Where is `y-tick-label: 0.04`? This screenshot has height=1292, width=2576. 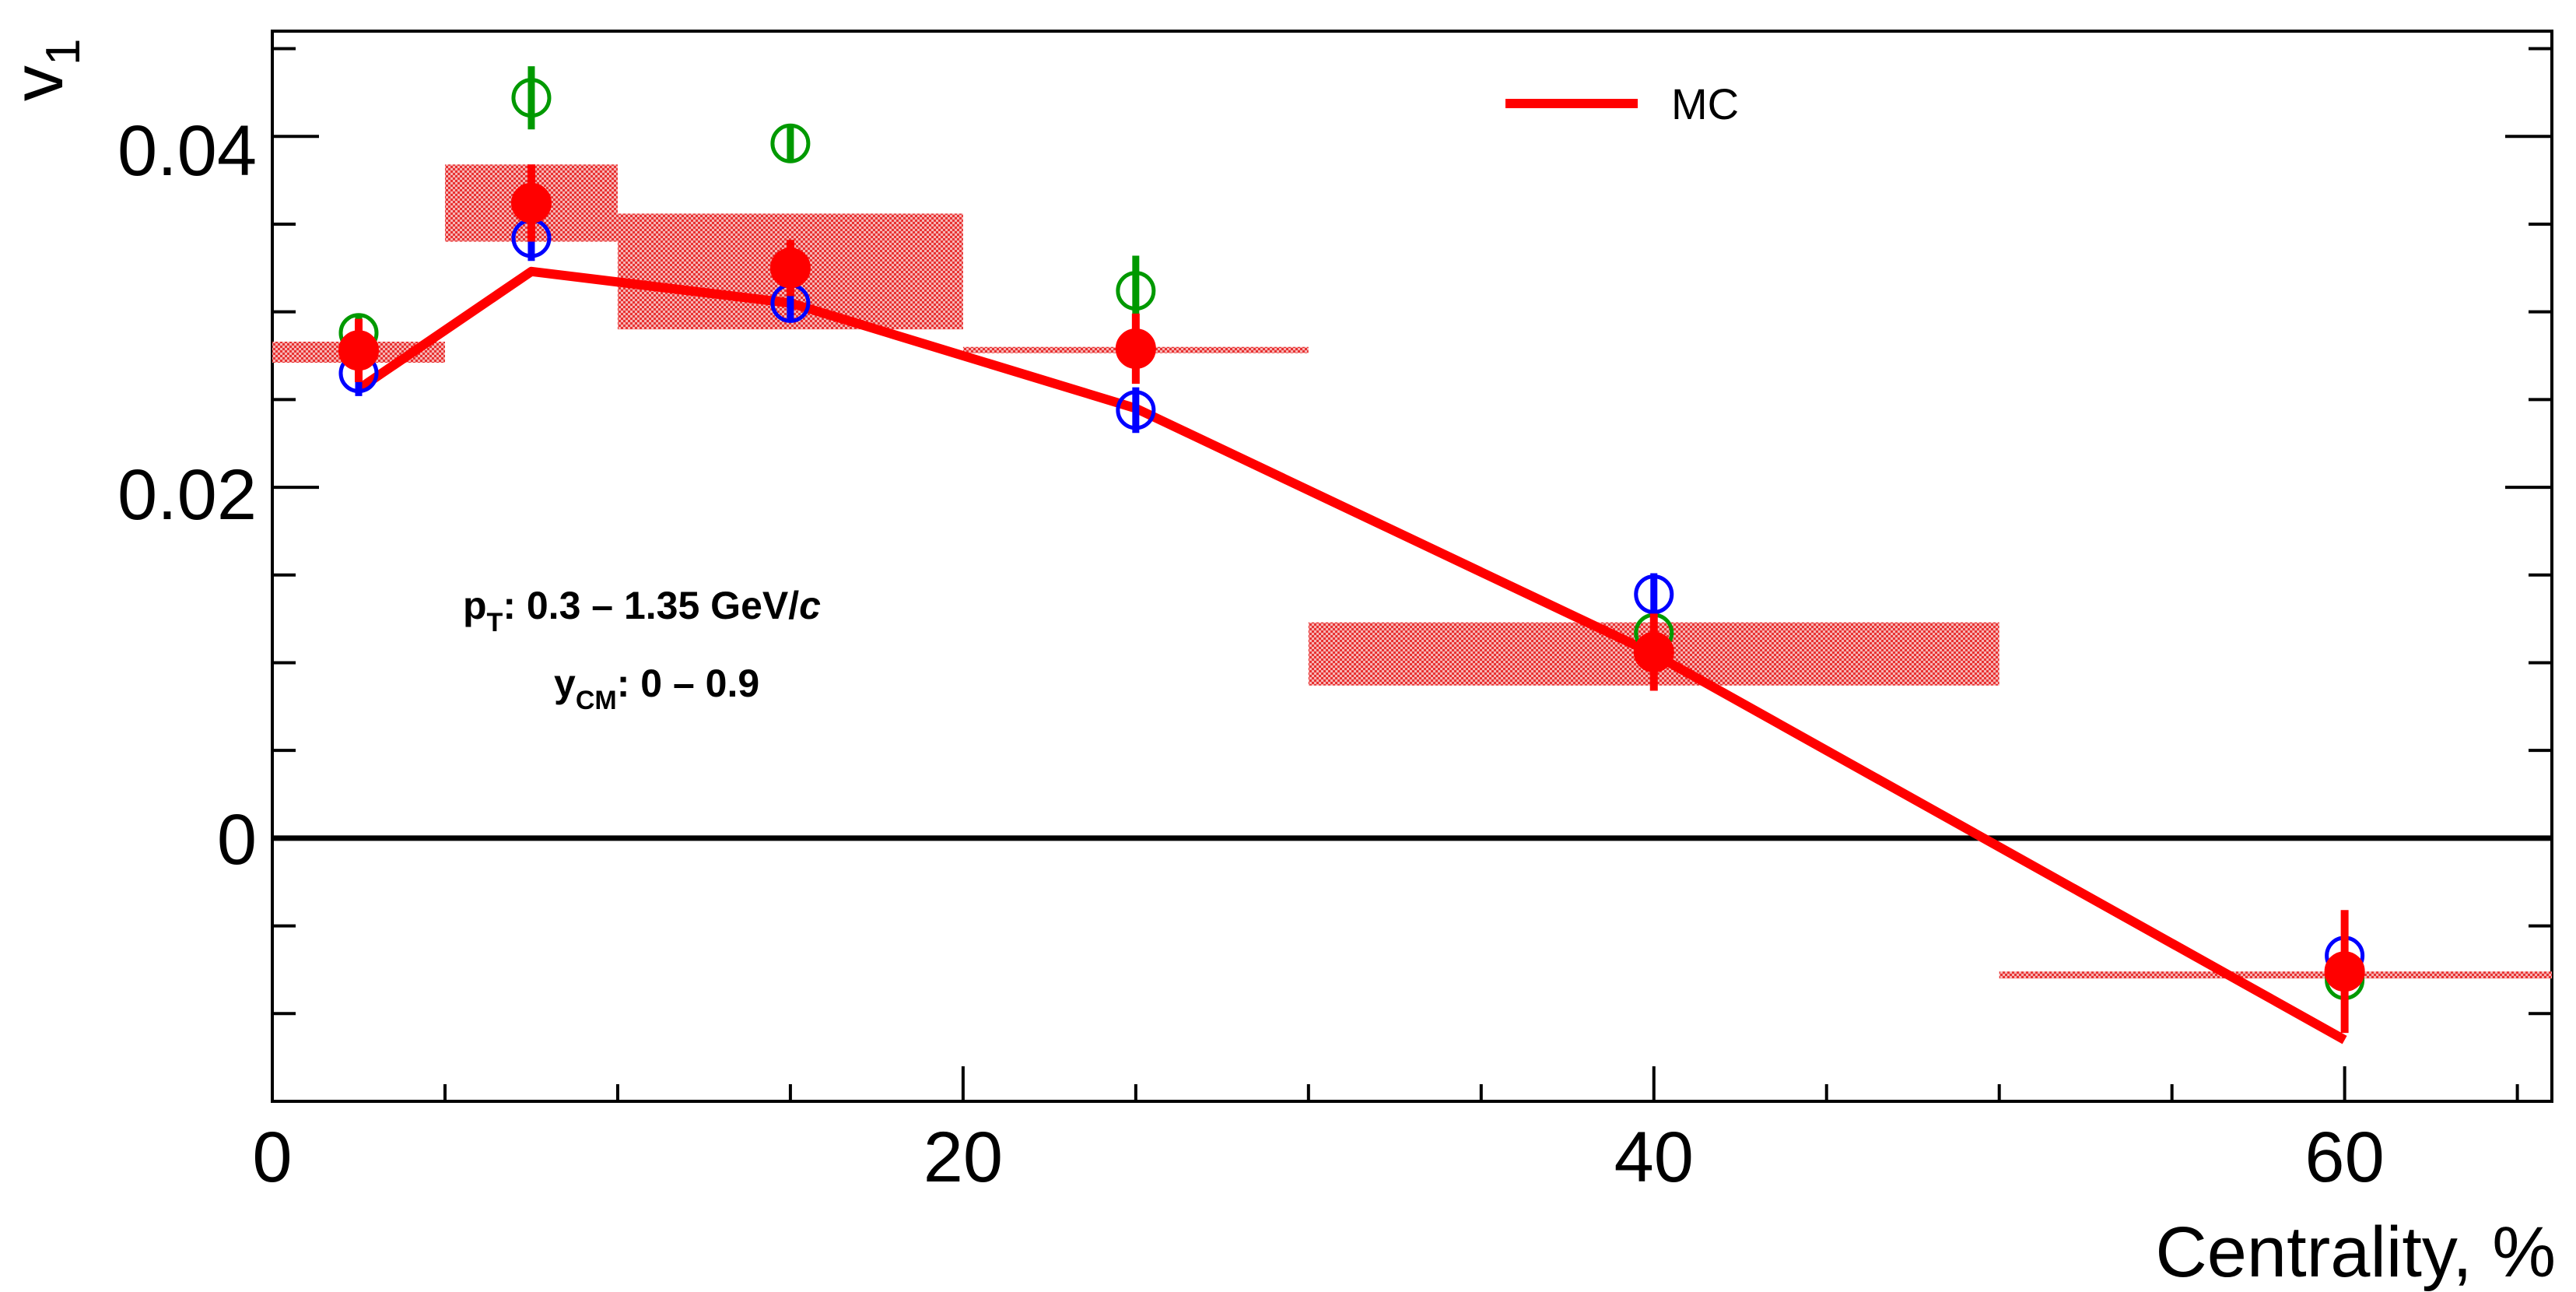
y-tick-label: 0.04 is located at coordinates (187, 151).